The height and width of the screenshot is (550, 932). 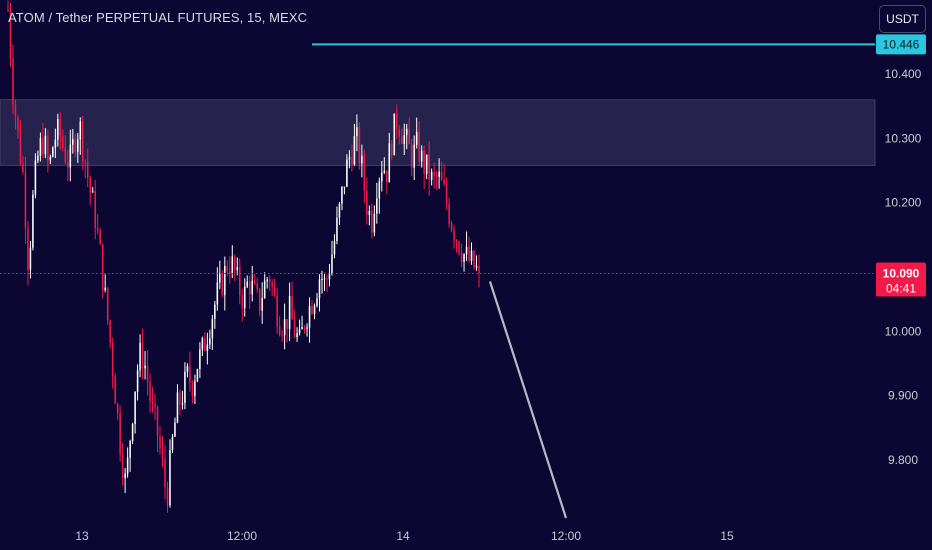 I want to click on y-tick-label: 9.900, so click(x=903, y=396).